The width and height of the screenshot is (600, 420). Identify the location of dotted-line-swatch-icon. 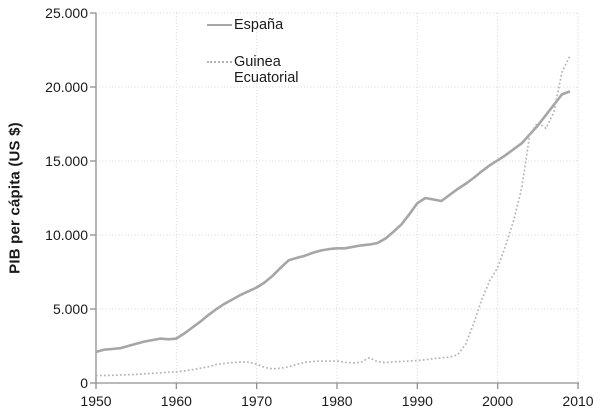
(219, 62).